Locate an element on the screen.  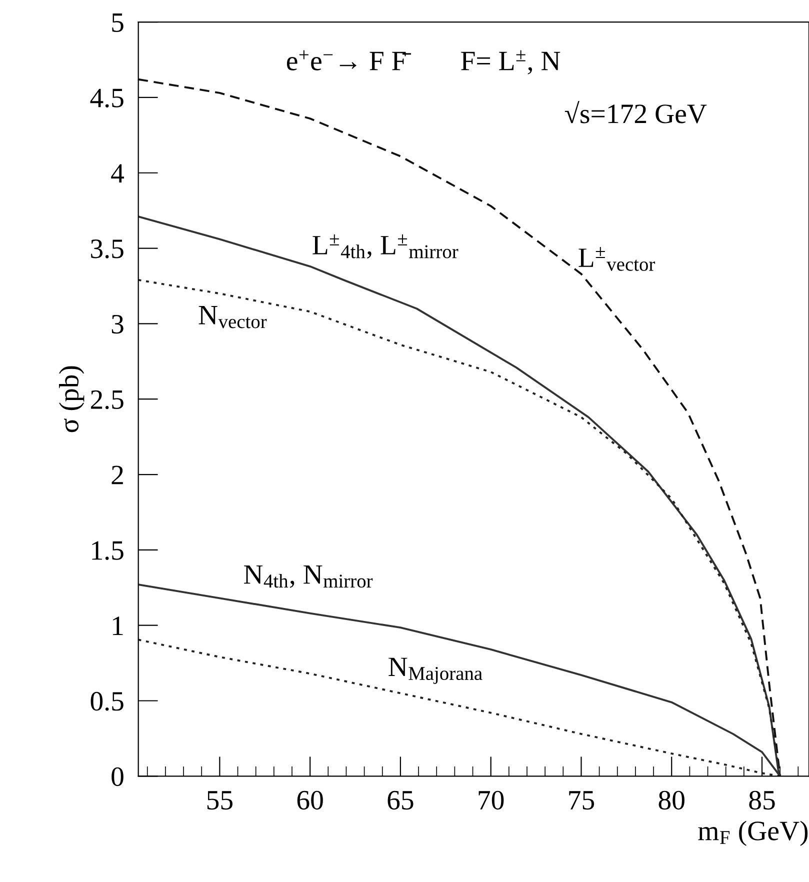
y-tick-label: 4 is located at coordinates (117, 173).